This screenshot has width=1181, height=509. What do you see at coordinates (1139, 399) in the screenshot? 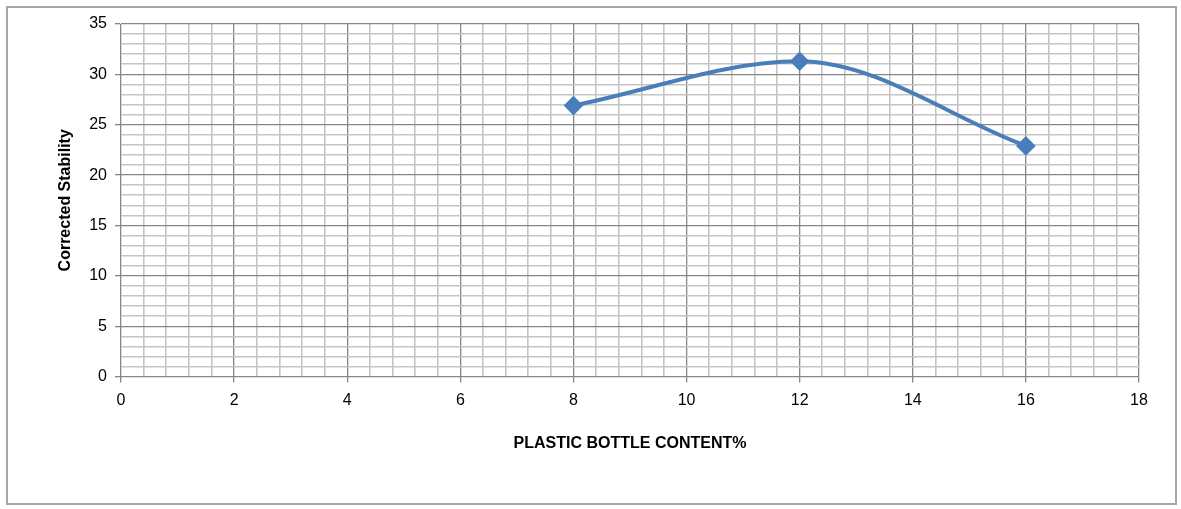
I see `x-tick-label: 18` at bounding box center [1139, 399].